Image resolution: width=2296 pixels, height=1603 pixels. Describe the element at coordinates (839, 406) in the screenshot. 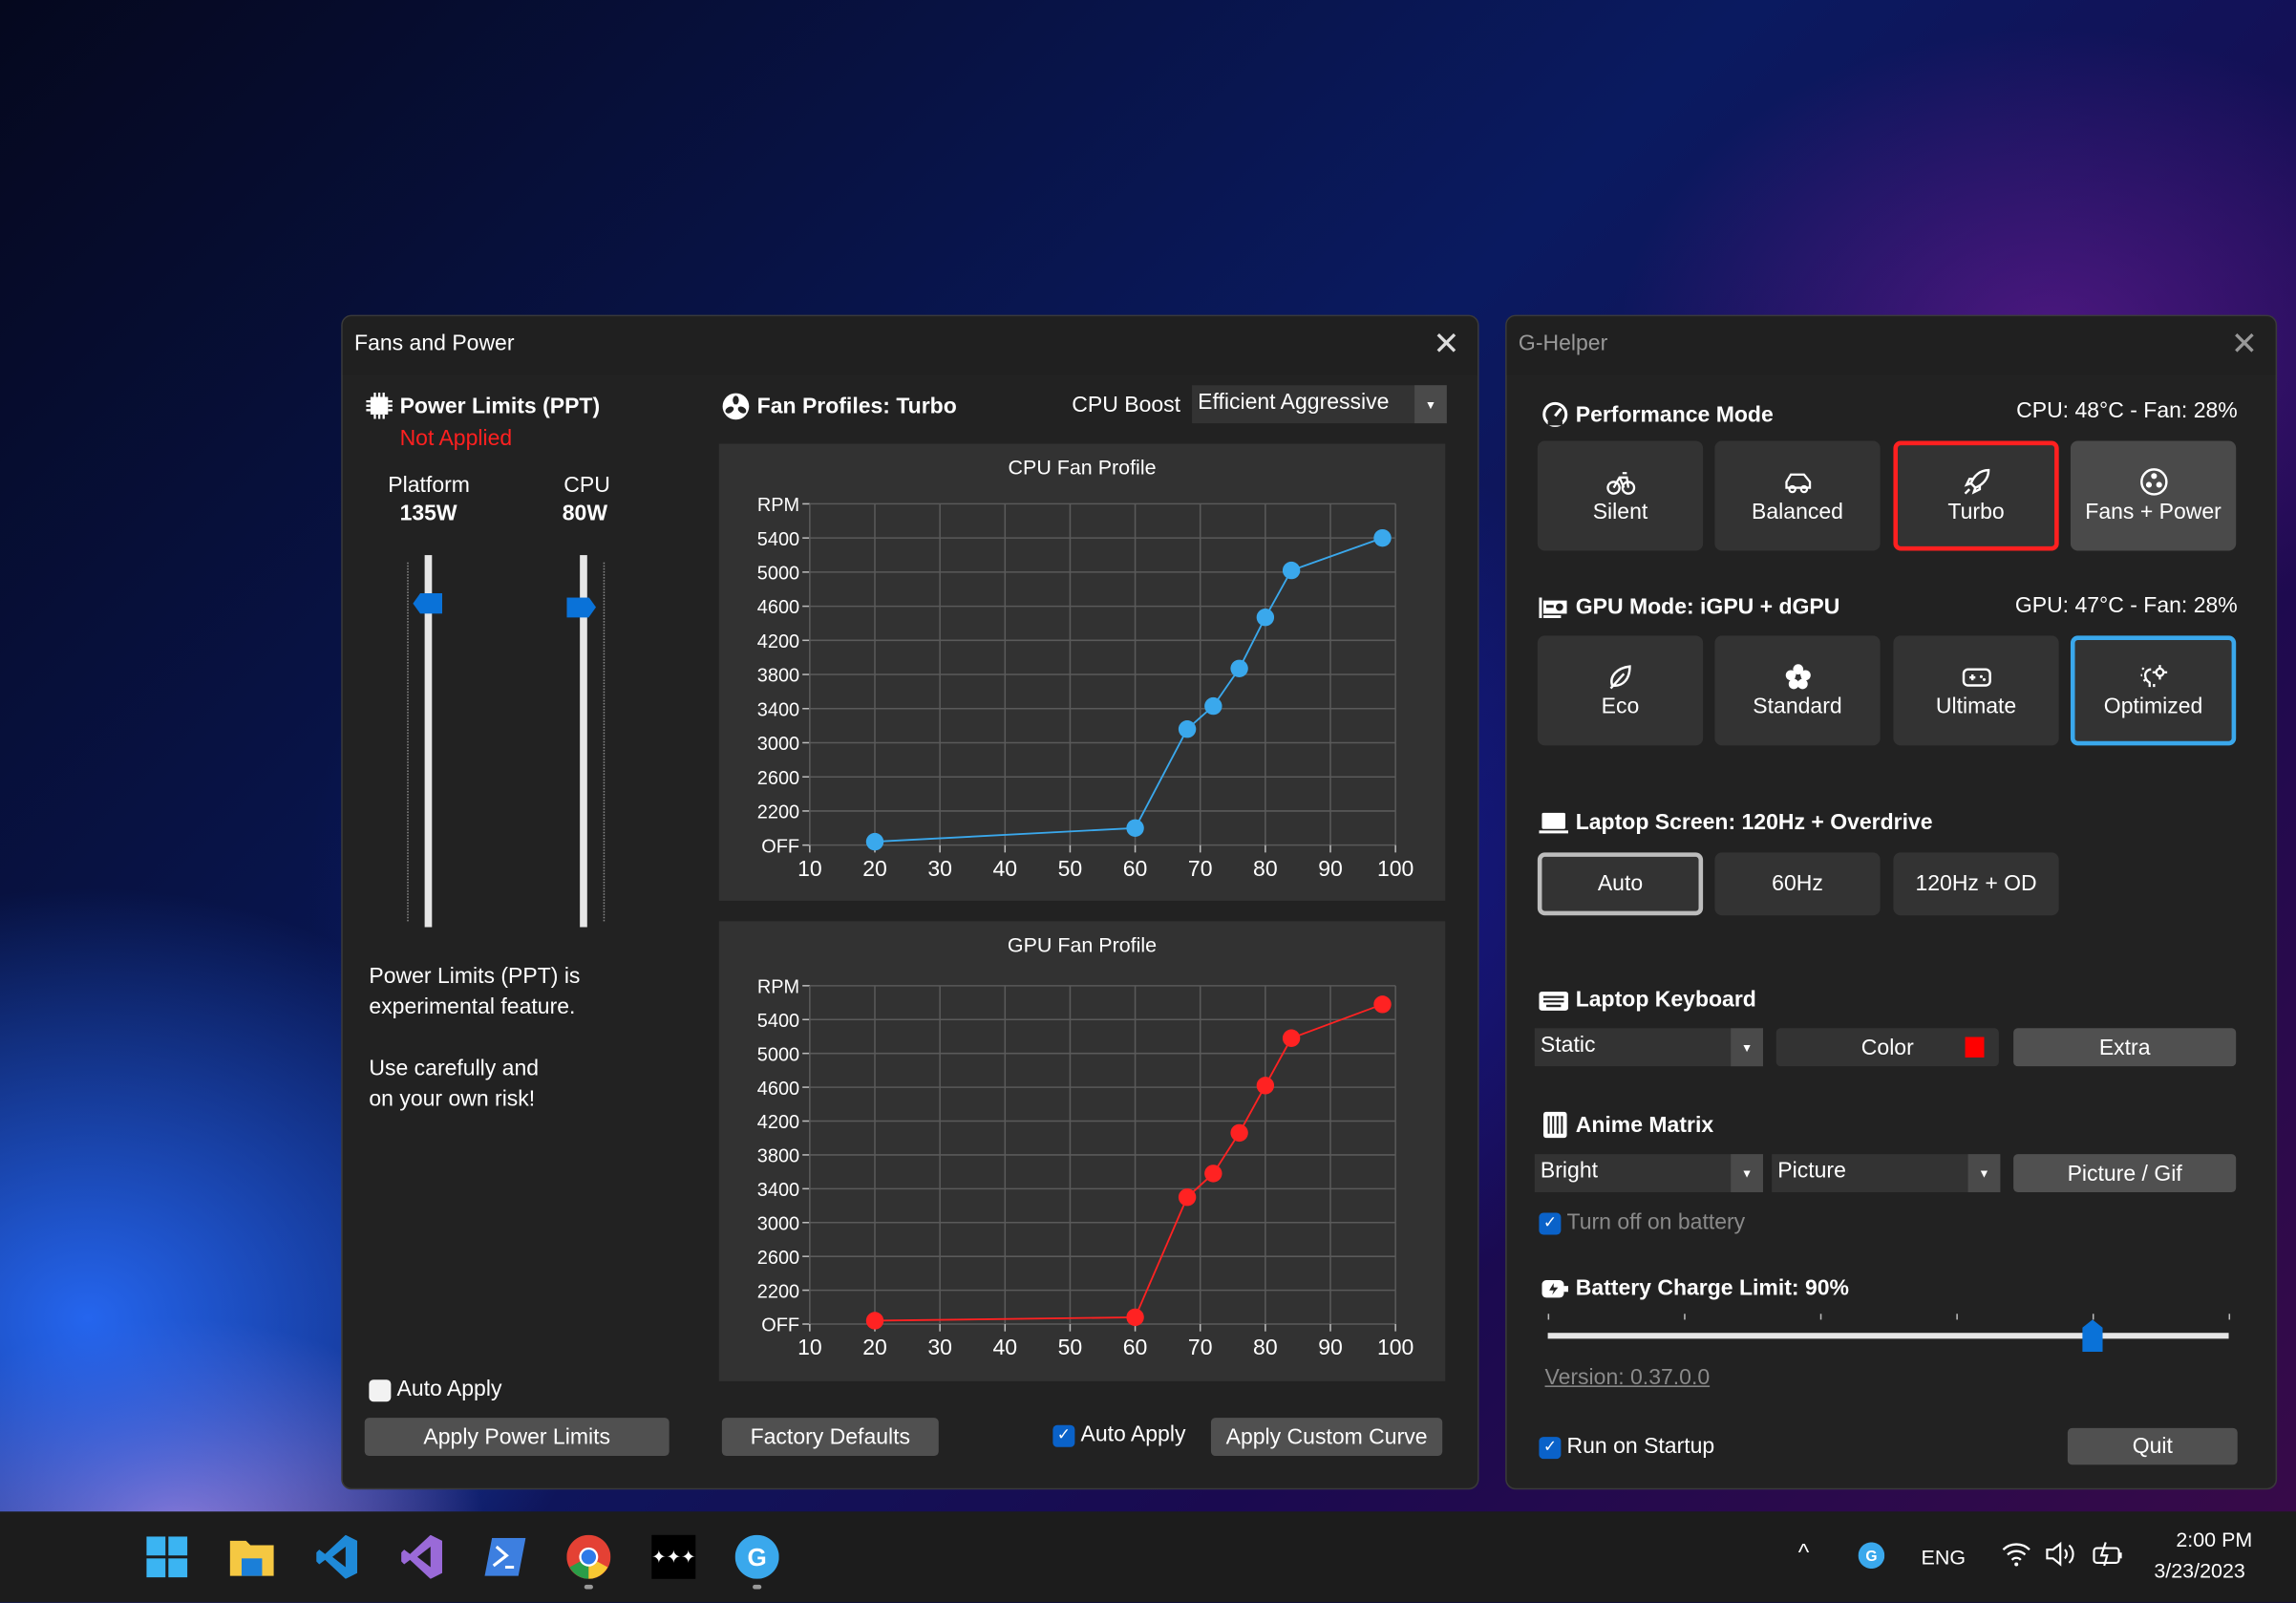

I see `fan-profiles-heading: Fan Profiles: Turbo` at that location.